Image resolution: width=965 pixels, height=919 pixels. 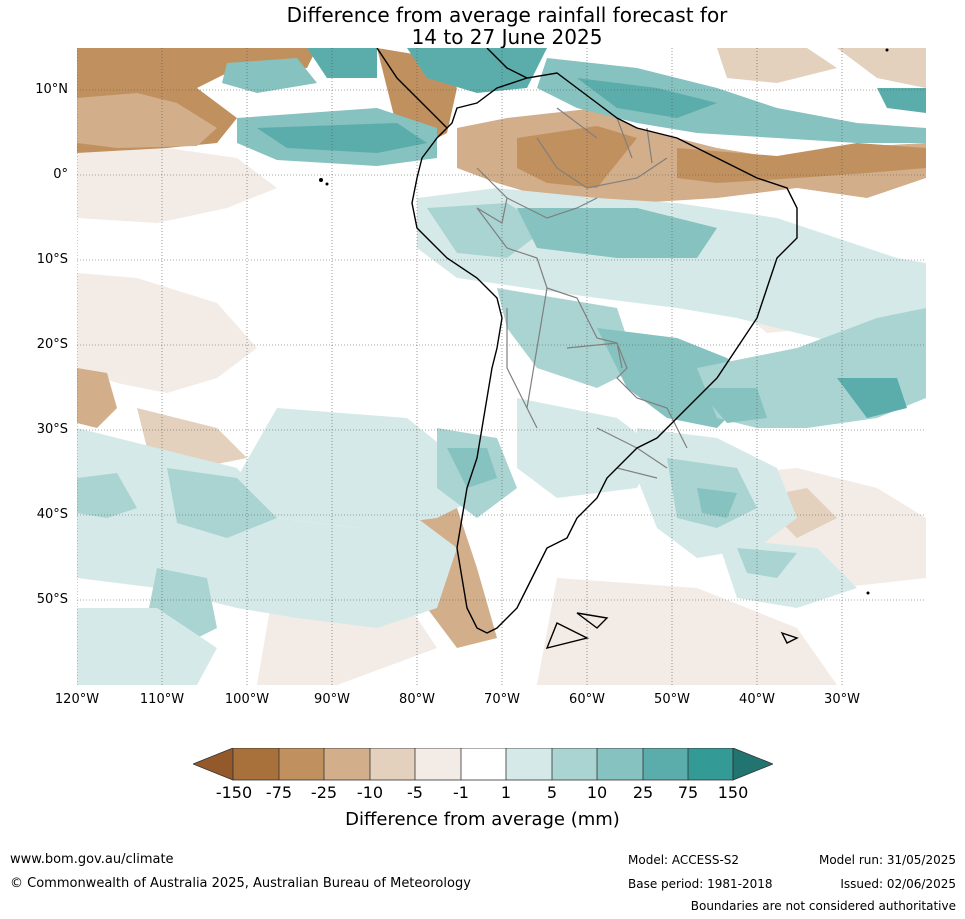 What do you see at coordinates (52, 514) in the screenshot?
I see `lat-label-40s: 40°S` at bounding box center [52, 514].